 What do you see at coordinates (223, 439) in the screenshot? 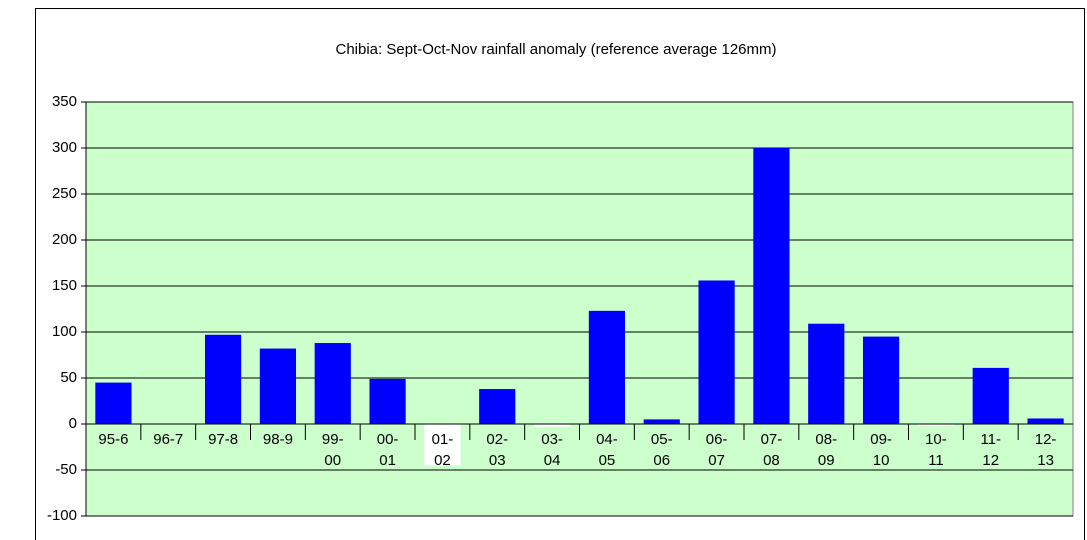
I see `x-tick-label: 97-8` at bounding box center [223, 439].